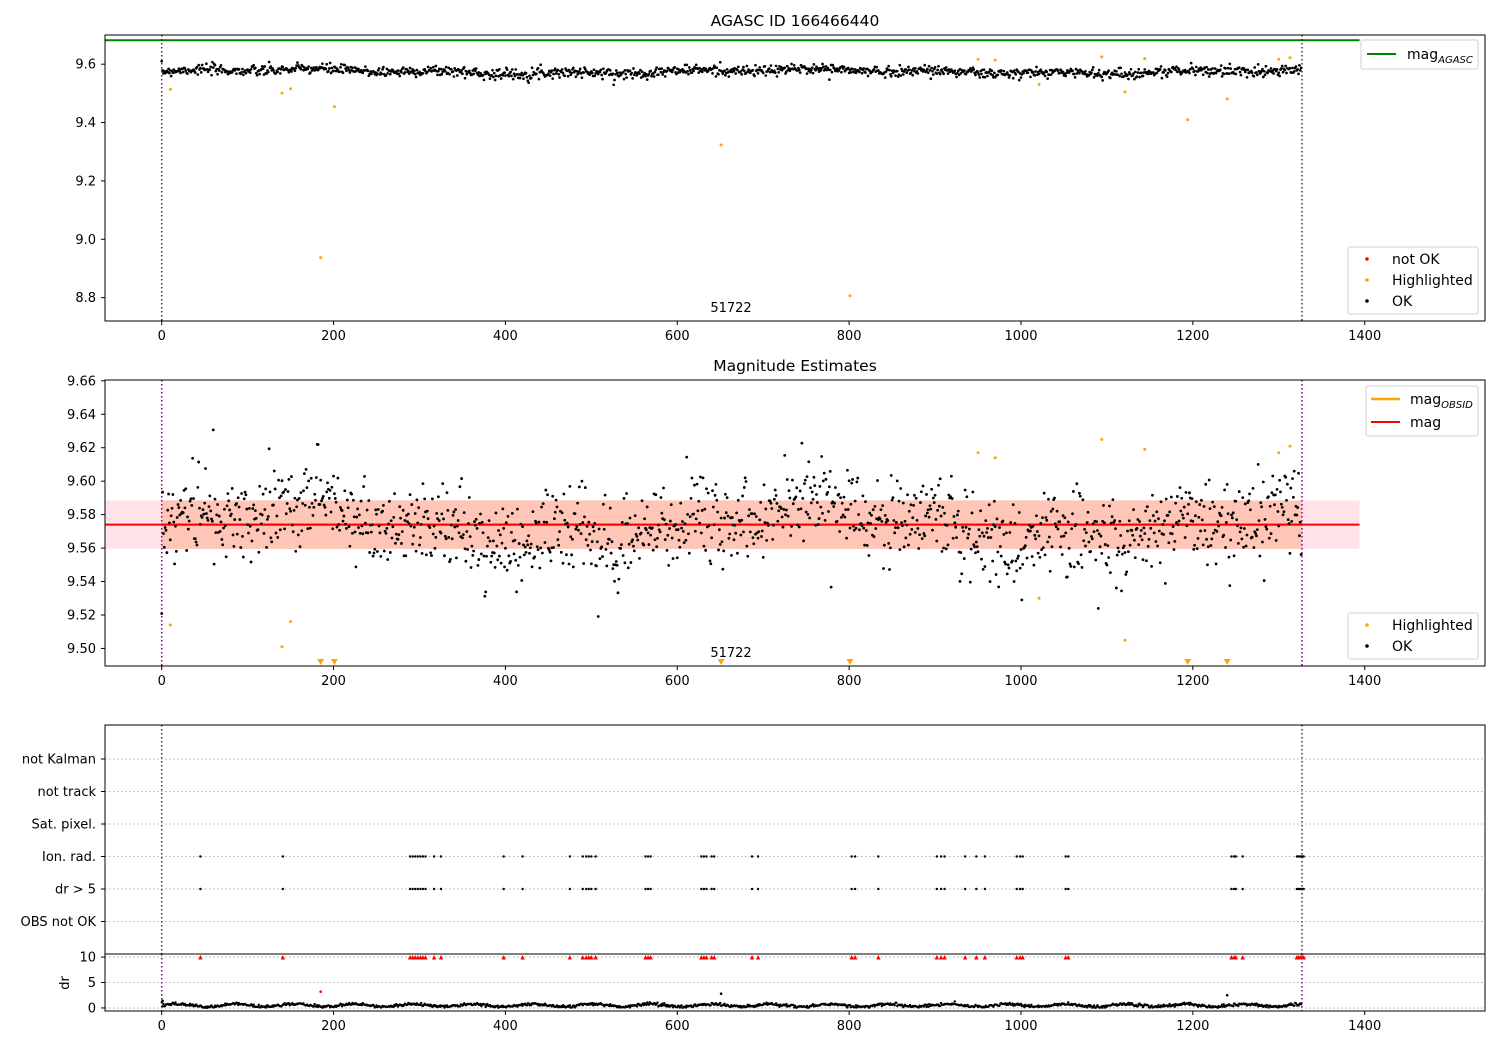 This screenshot has height=1050, width=1500. What do you see at coordinates (425, 957) in the screenshot?
I see `dr-clipped-marker` at bounding box center [425, 957].